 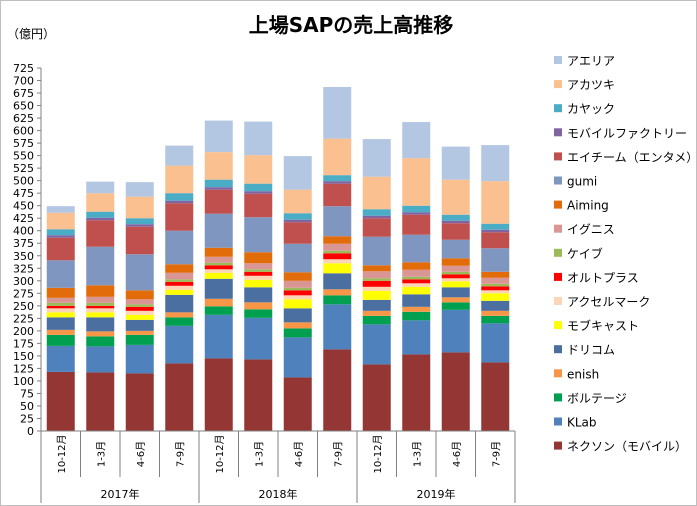 What do you see at coordinates (23, 193) in the screenshot?
I see `y-tick-label: 475` at bounding box center [23, 193].